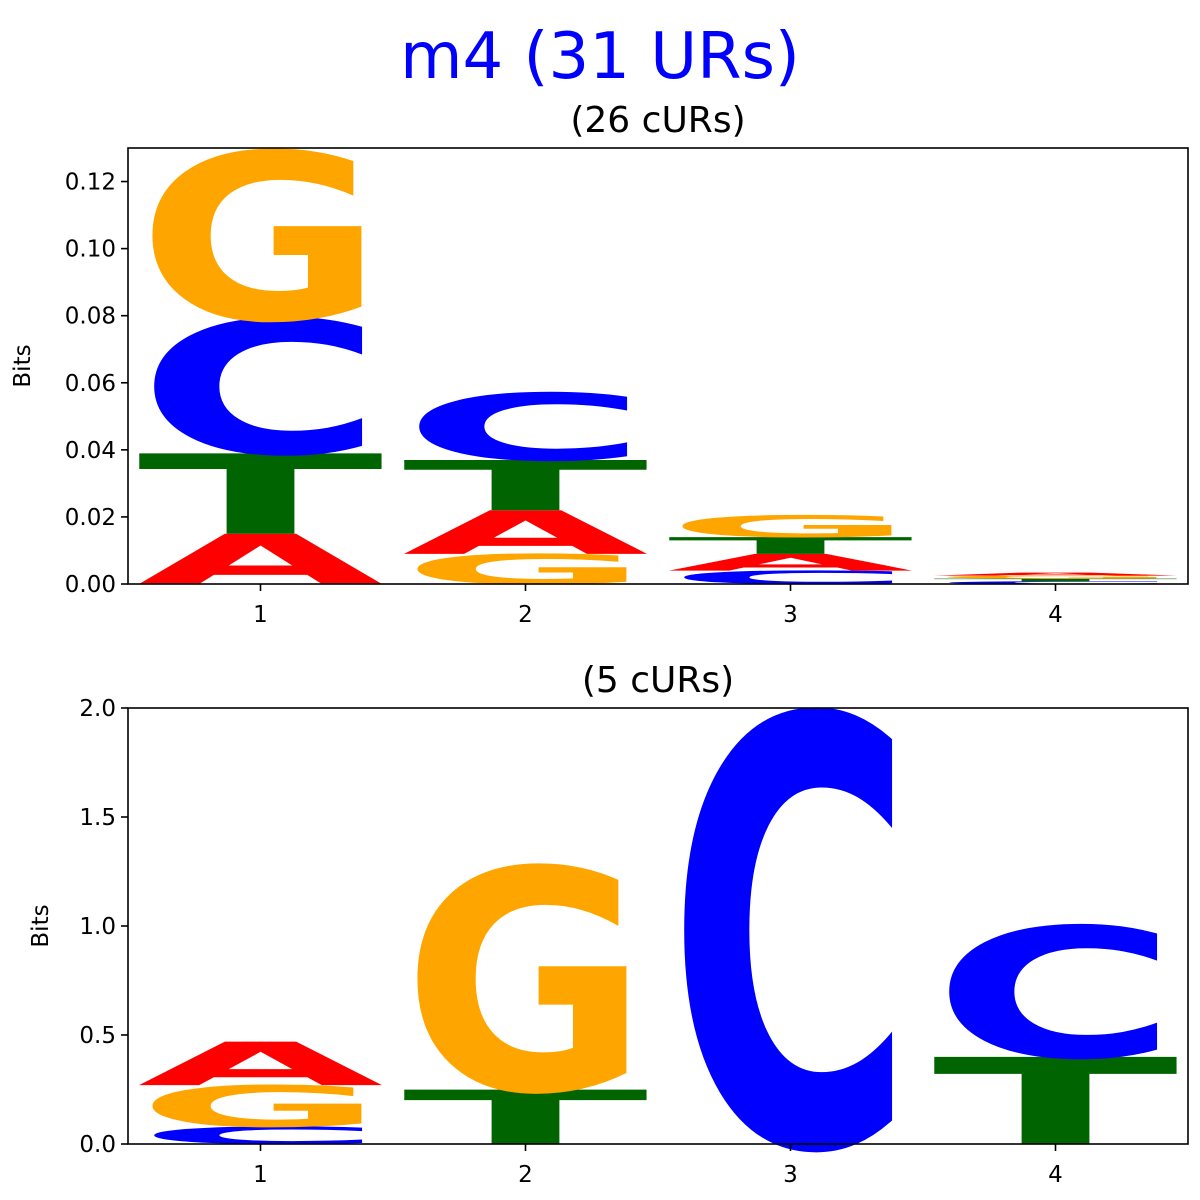 This screenshot has height=1200, width=1200. What do you see at coordinates (90, 250) in the screenshot?
I see `y-tick-label: 0.10` at bounding box center [90, 250].